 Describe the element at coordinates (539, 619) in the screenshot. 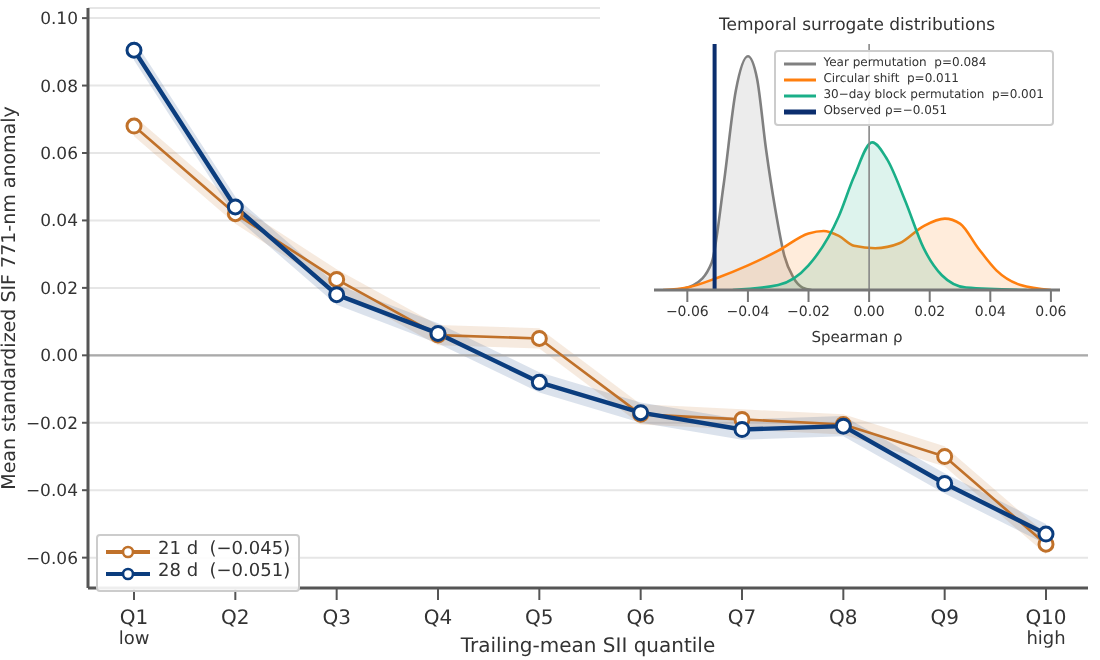

I see `x-tick-label: Q5` at that location.